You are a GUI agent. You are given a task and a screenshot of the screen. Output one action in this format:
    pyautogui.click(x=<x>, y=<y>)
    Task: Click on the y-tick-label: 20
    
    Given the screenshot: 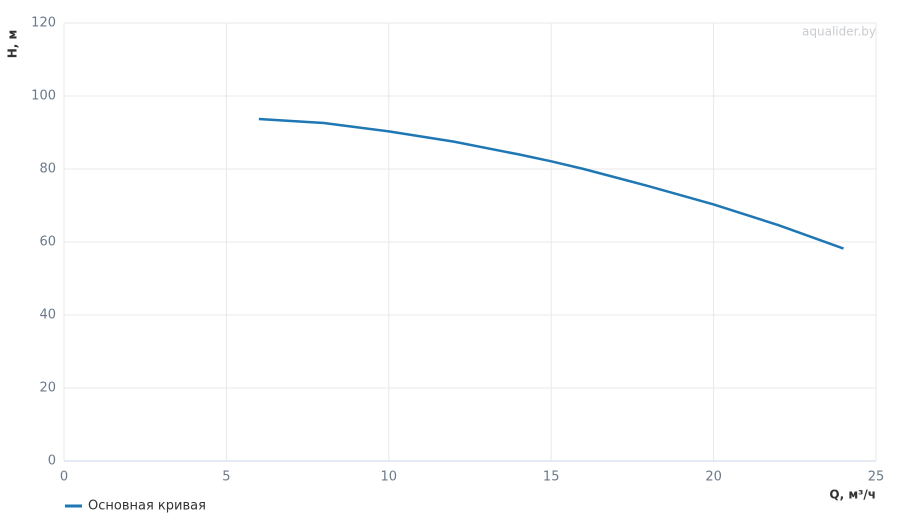 What is the action you would take?
    pyautogui.click(x=47, y=388)
    